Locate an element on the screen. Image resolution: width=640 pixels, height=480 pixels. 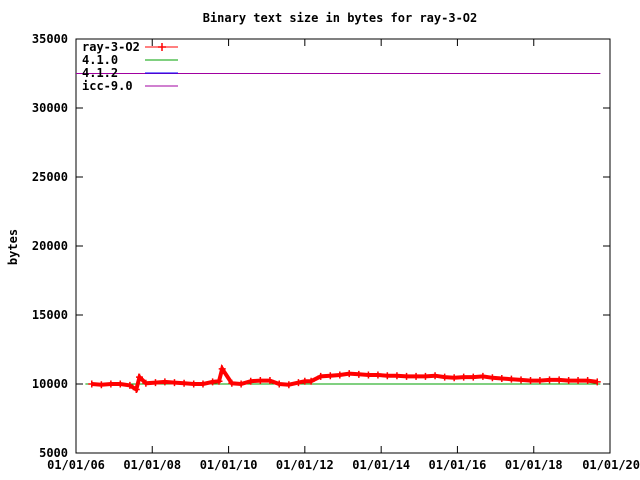
y-tick-label: 35000 is located at coordinates (50, 39).